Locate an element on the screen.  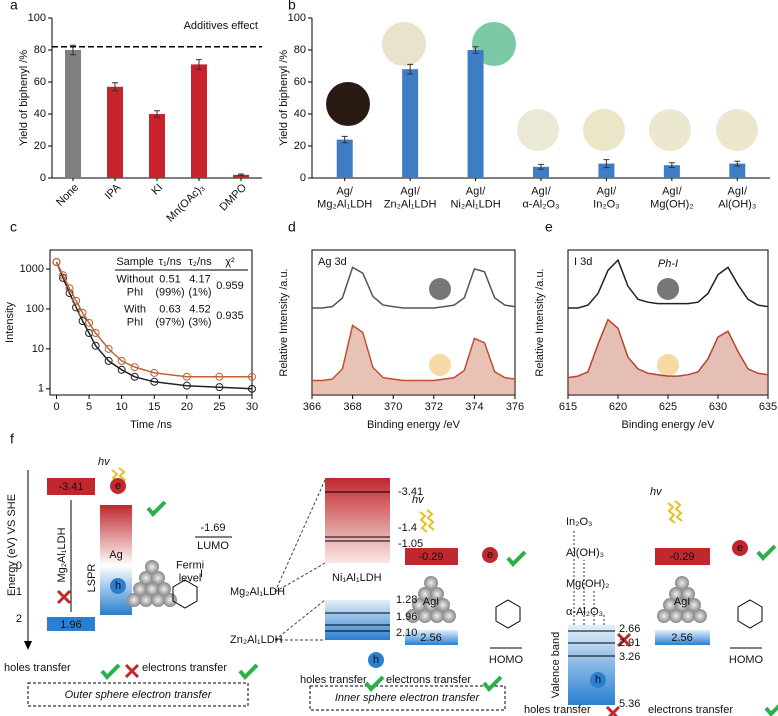
check-mark is located at coordinates (156, 508).